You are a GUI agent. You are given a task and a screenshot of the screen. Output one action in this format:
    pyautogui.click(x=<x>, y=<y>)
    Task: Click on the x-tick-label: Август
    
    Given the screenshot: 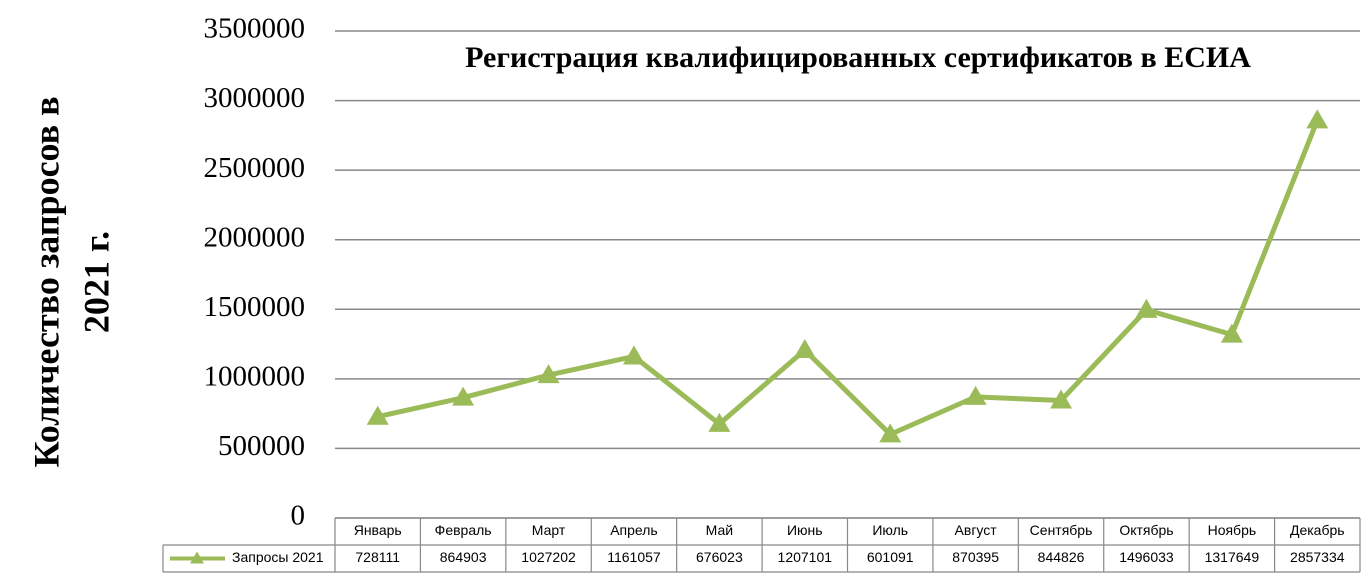 What is the action you would take?
    pyautogui.click(x=976, y=530)
    